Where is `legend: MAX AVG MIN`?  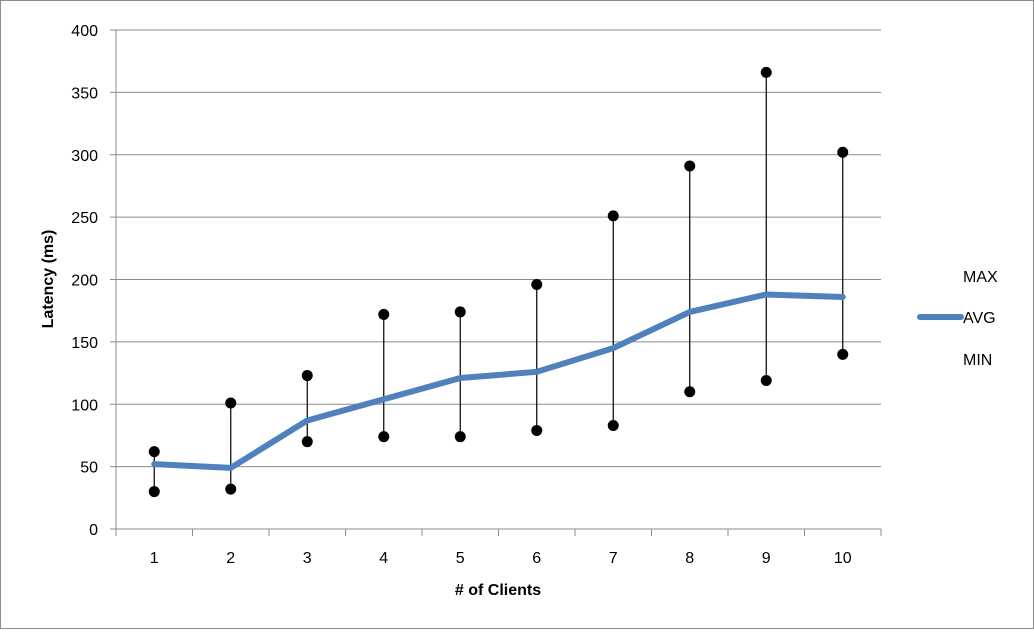
legend: MAX AVG MIN is located at coordinates (957, 319).